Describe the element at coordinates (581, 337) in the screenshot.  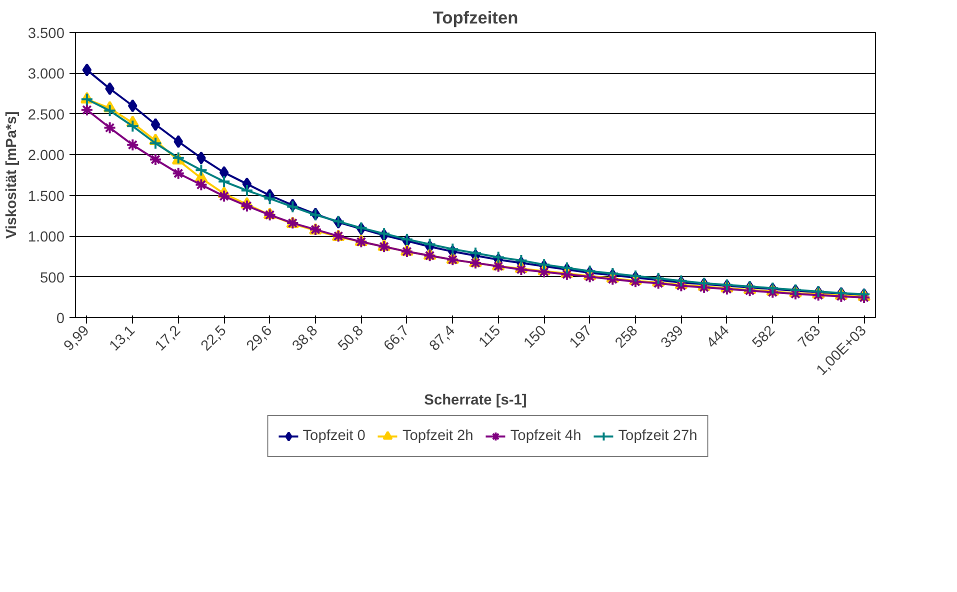
I see `x-tick-label: 197` at that location.